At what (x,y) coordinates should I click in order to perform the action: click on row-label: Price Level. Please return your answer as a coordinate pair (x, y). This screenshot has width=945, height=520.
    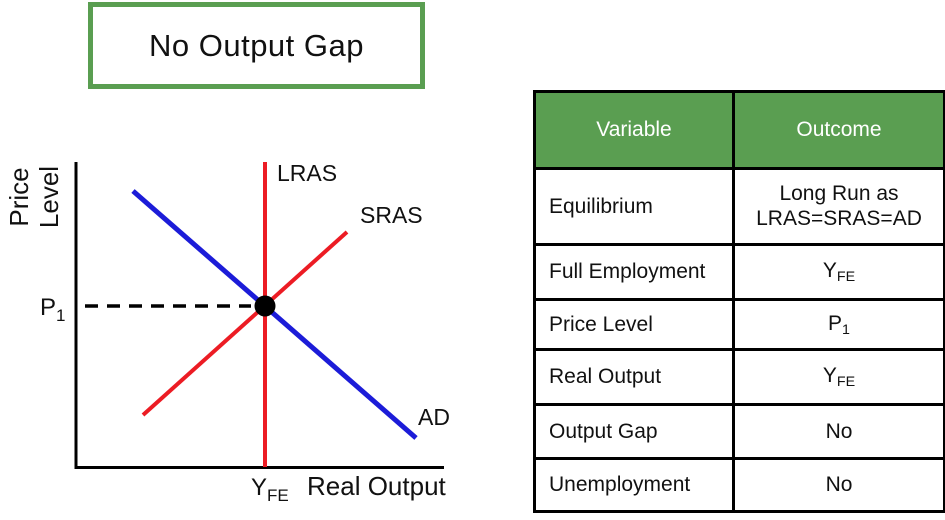
    Looking at the image, I should click on (634, 324).